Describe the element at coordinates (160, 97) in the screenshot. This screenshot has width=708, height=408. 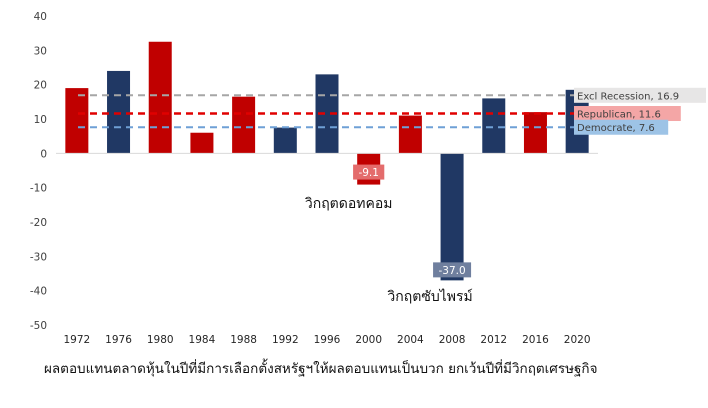
I see `bar-1980` at that location.